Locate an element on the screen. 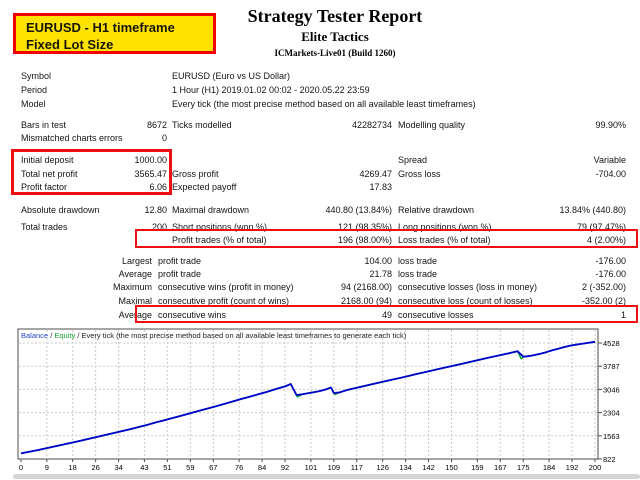  largest-trade-v3: -176.00 is located at coordinates (610, 261).